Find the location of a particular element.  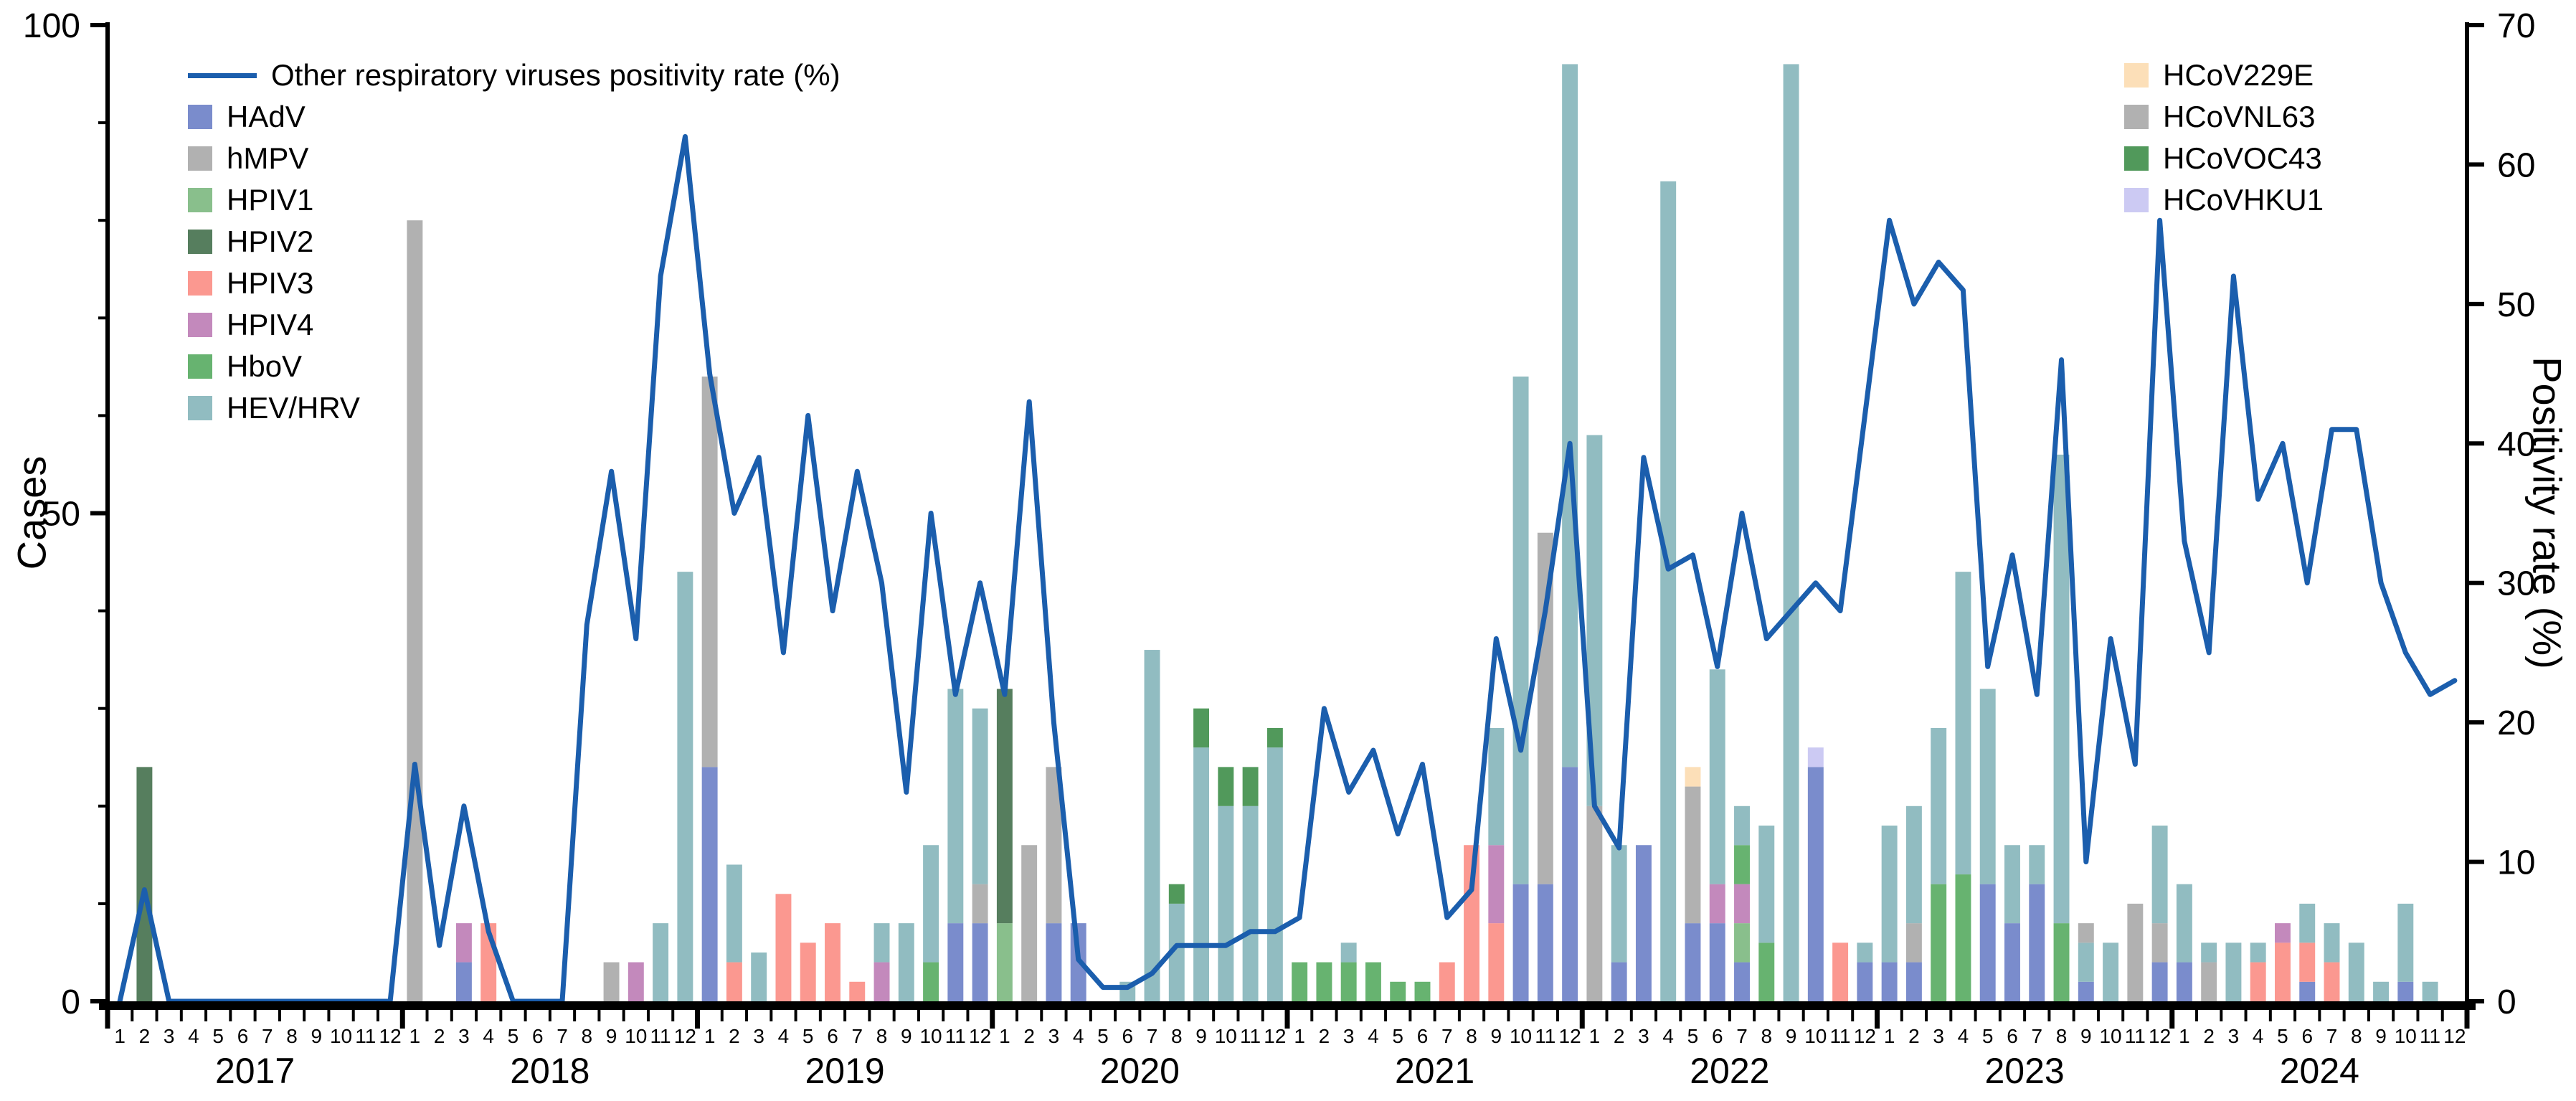

svg-text: 2021 is located at coordinates (1434, 1071).